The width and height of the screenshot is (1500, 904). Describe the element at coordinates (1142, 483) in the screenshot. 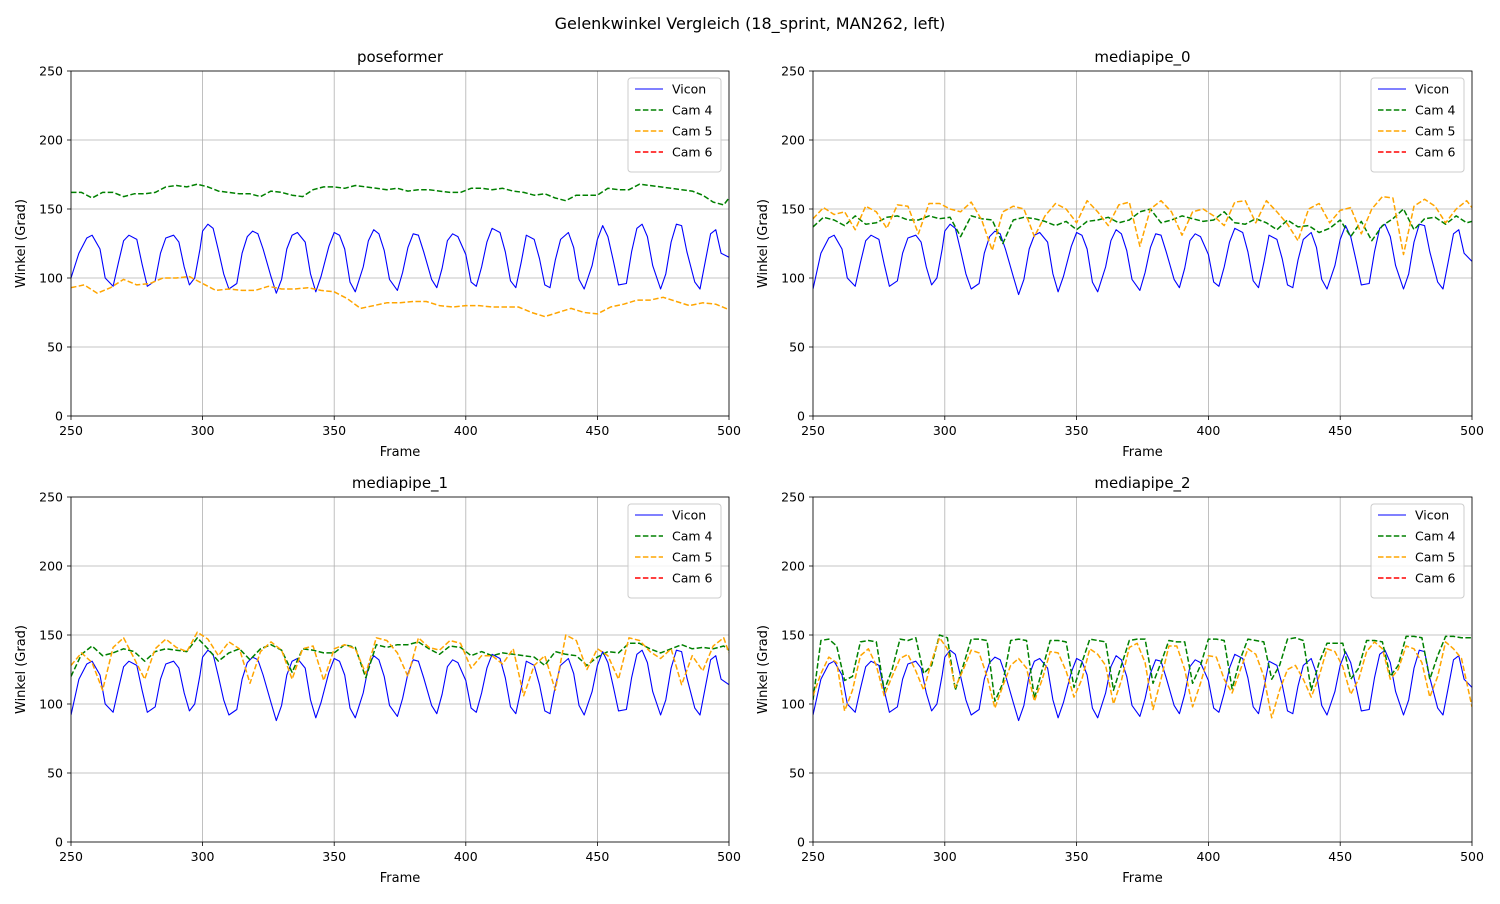

I see `chart-title: mediapipe_2` at that location.